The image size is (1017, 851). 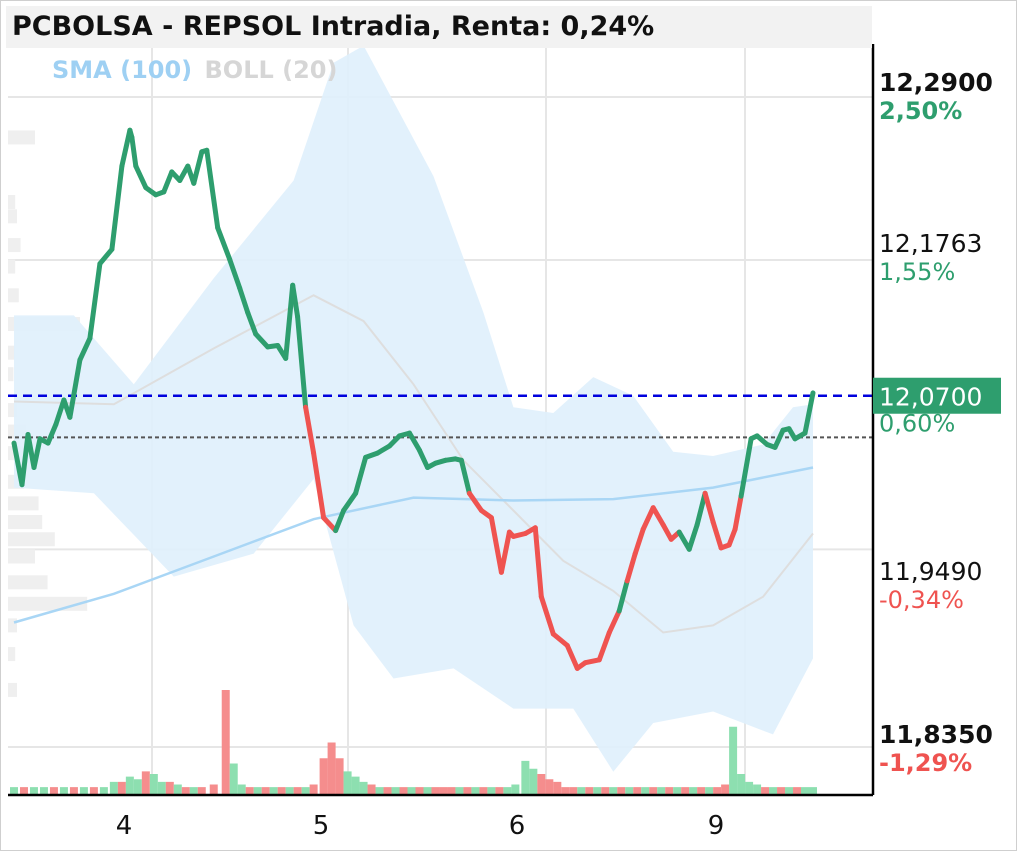 I want to click on x-tick-label: 5, so click(x=321, y=826).